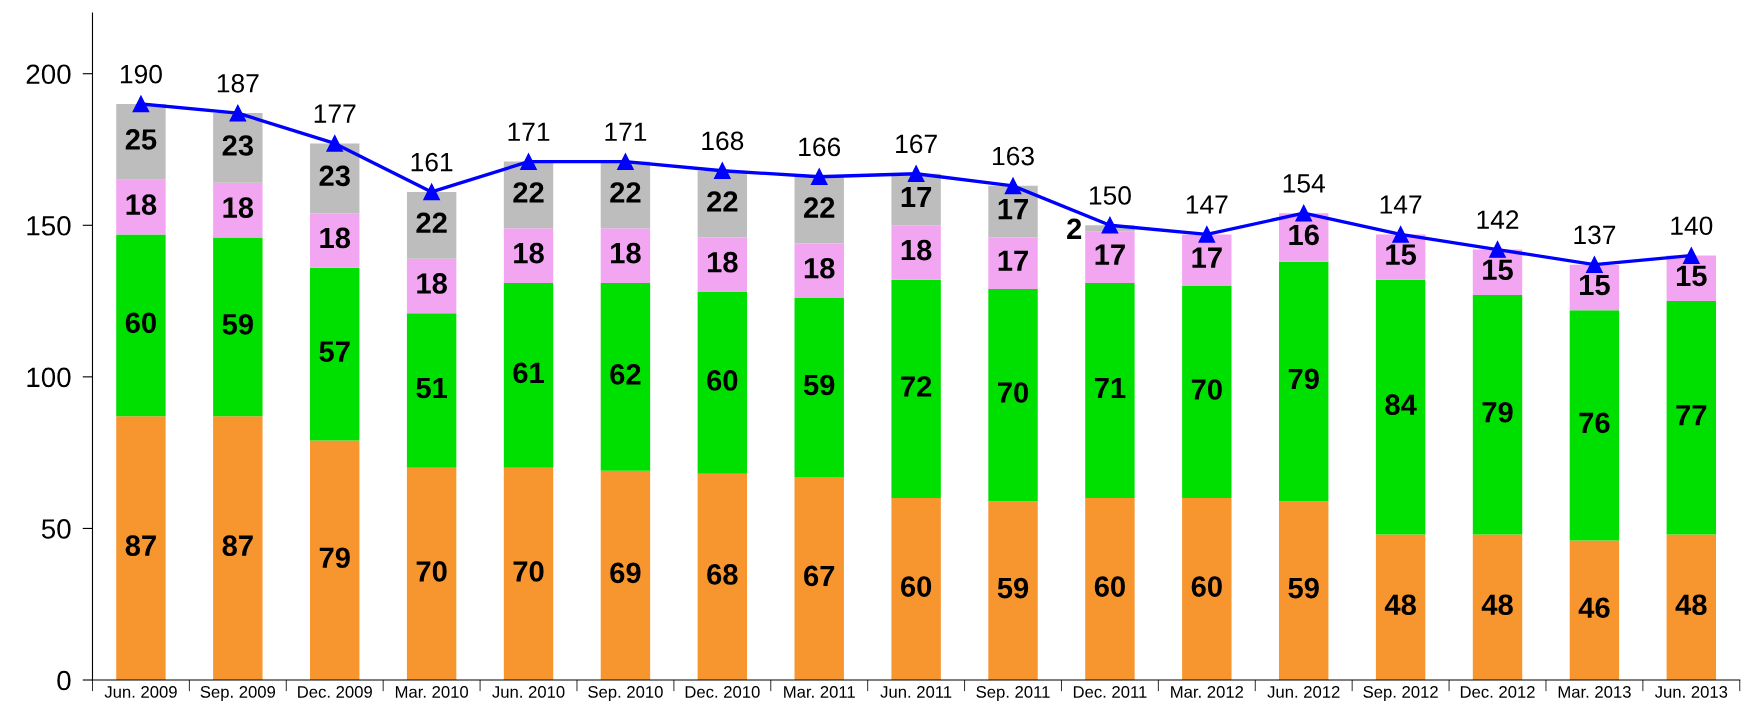  I want to click on x-tick-label: Sep. 2010, so click(625, 694).